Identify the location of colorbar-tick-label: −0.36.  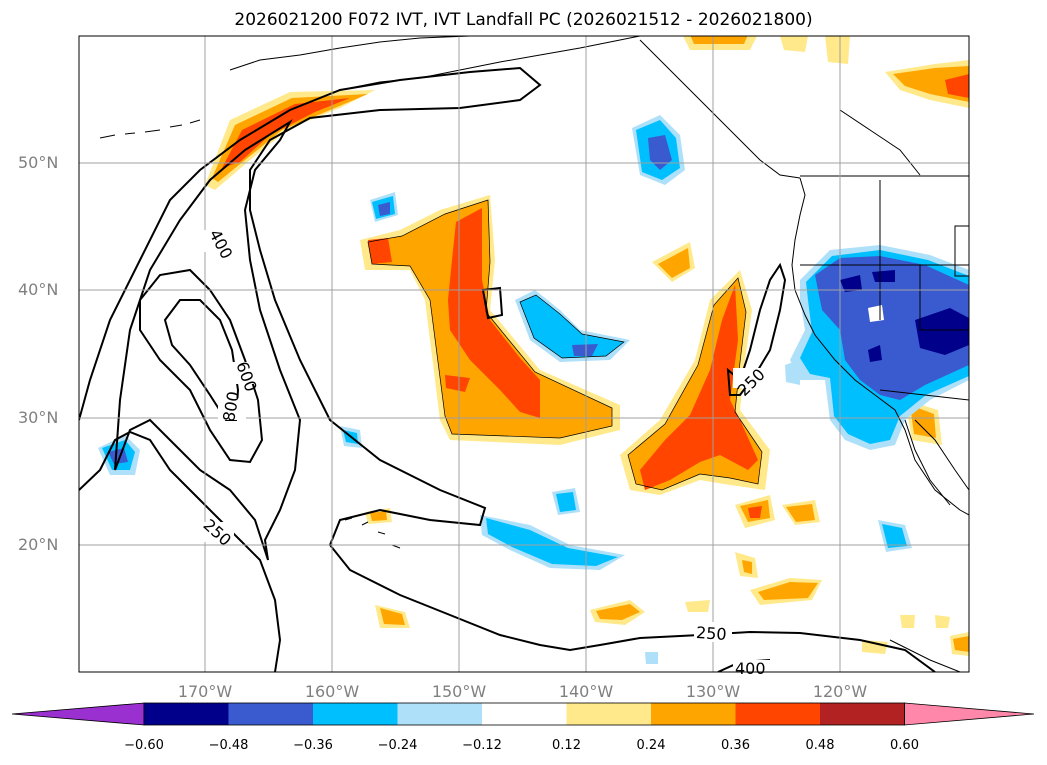
(313, 745).